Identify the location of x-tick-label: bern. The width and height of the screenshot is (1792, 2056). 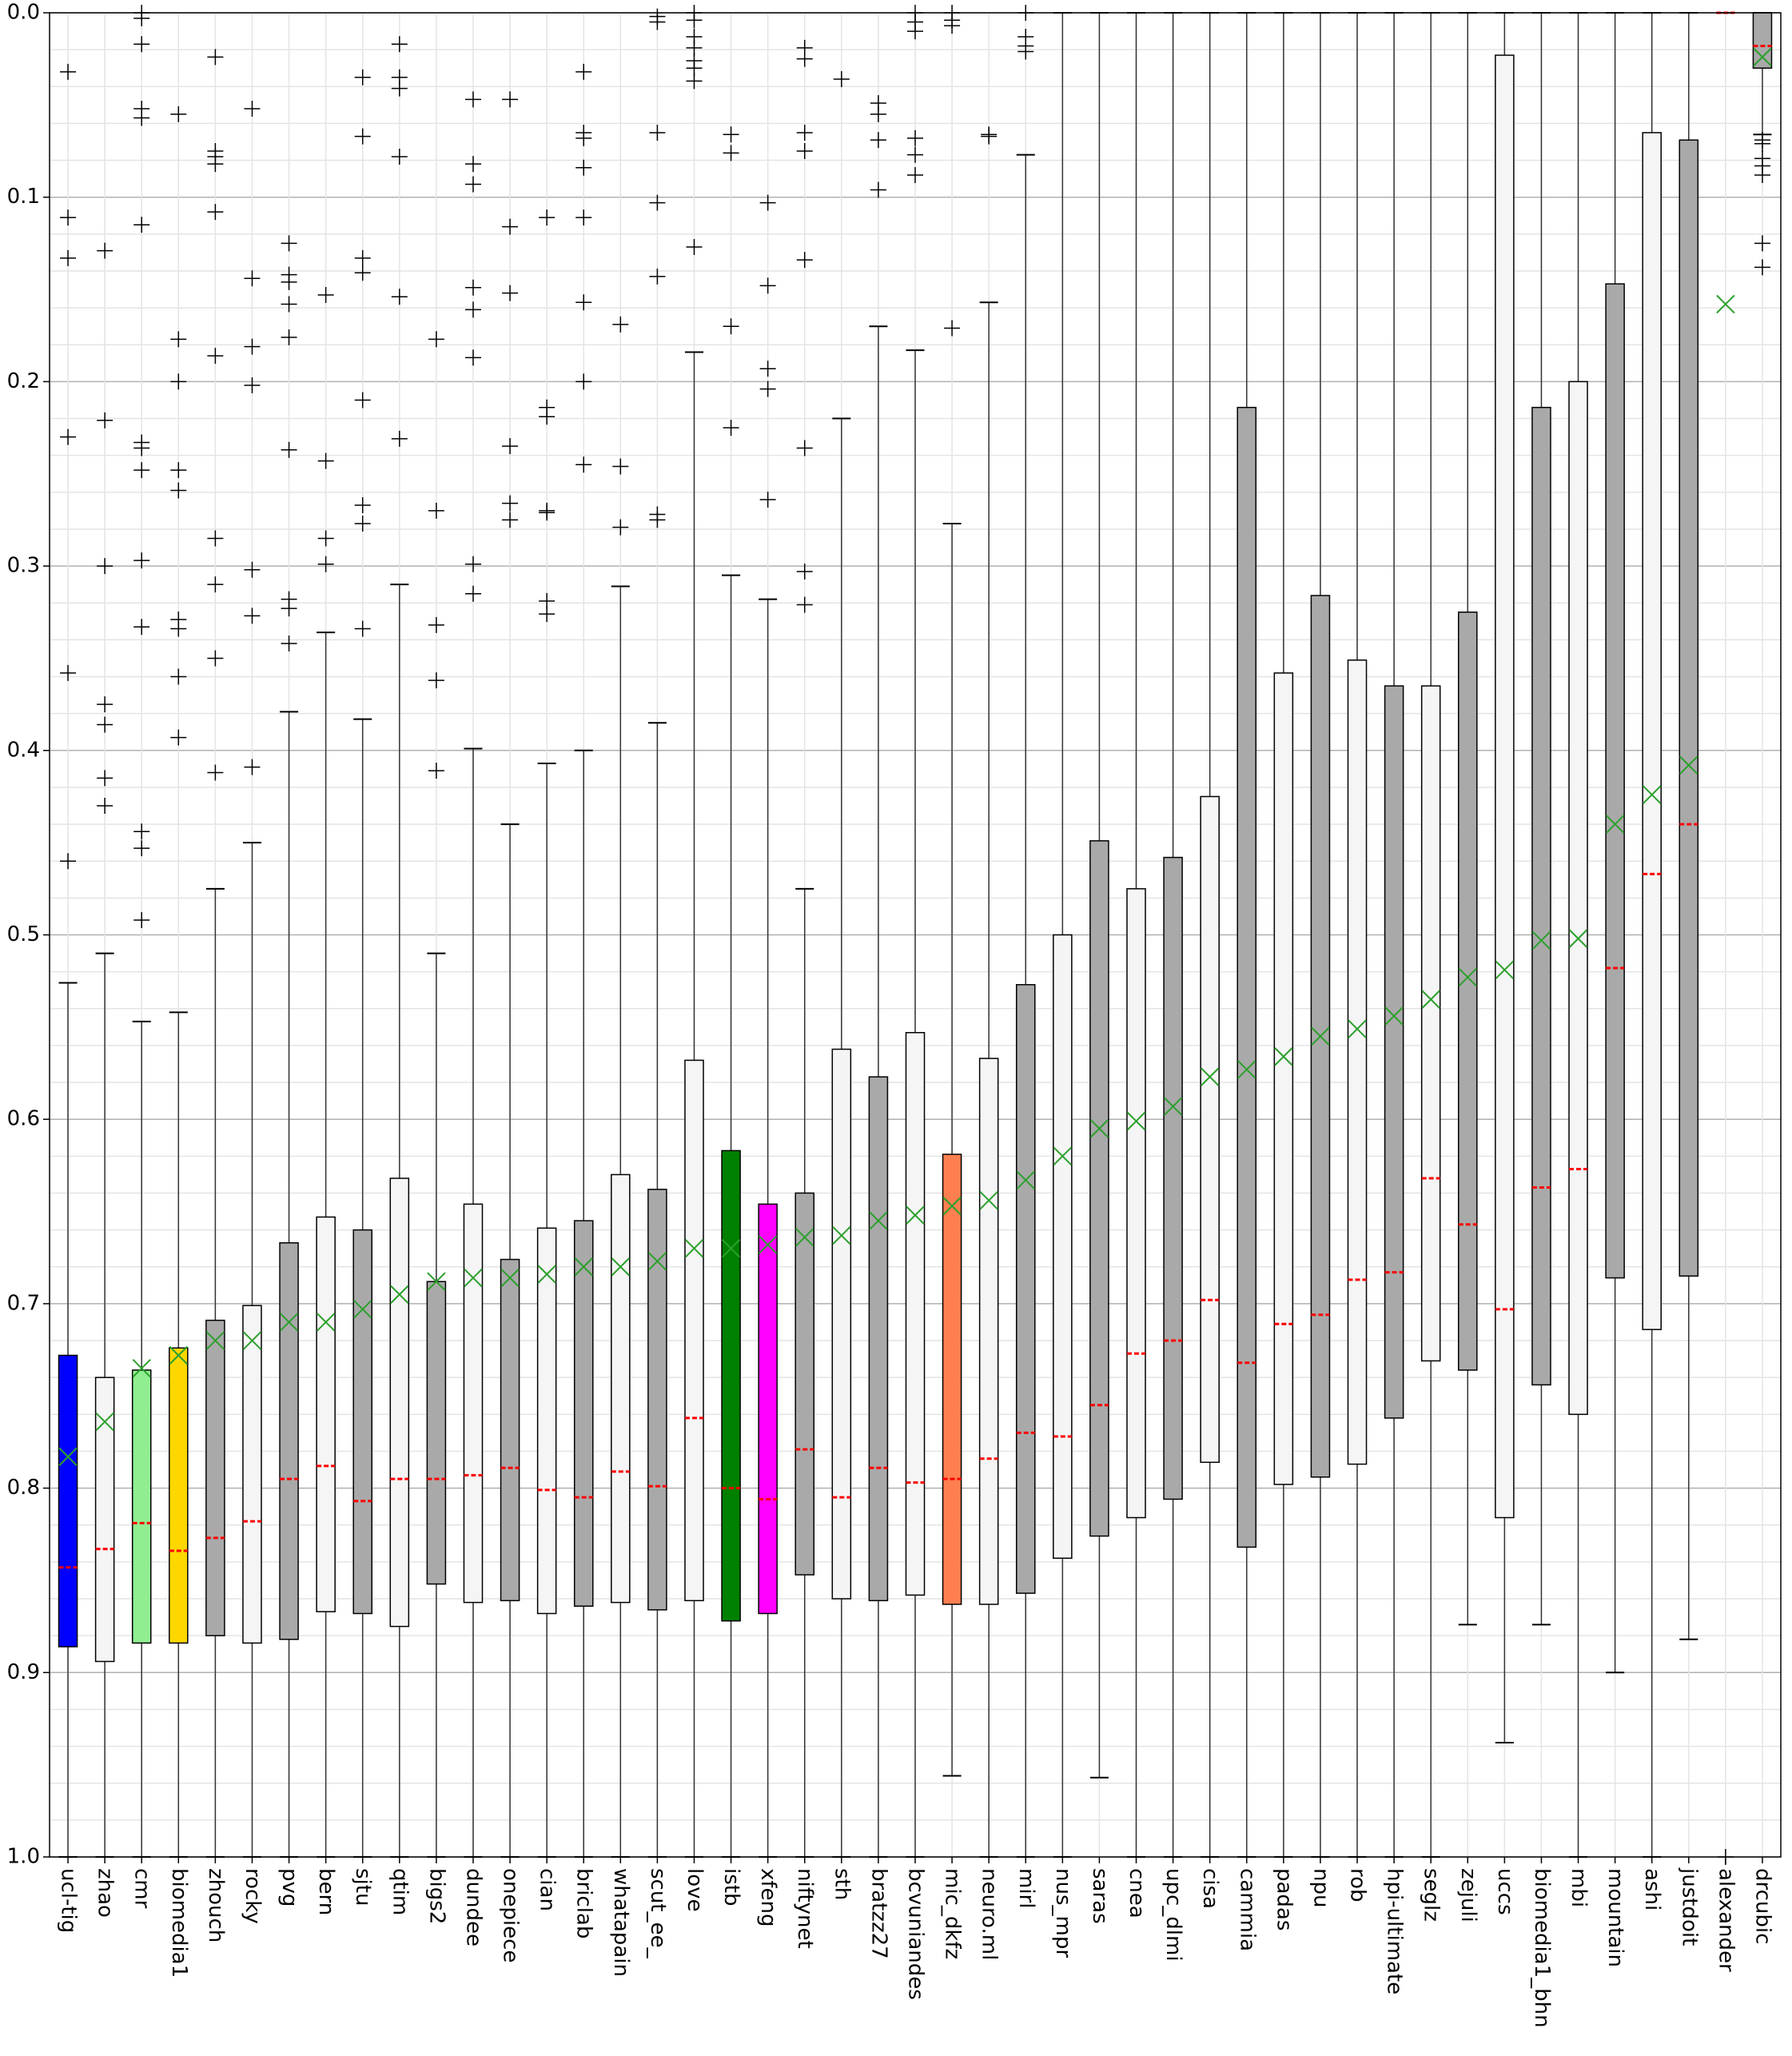
(326, 1891).